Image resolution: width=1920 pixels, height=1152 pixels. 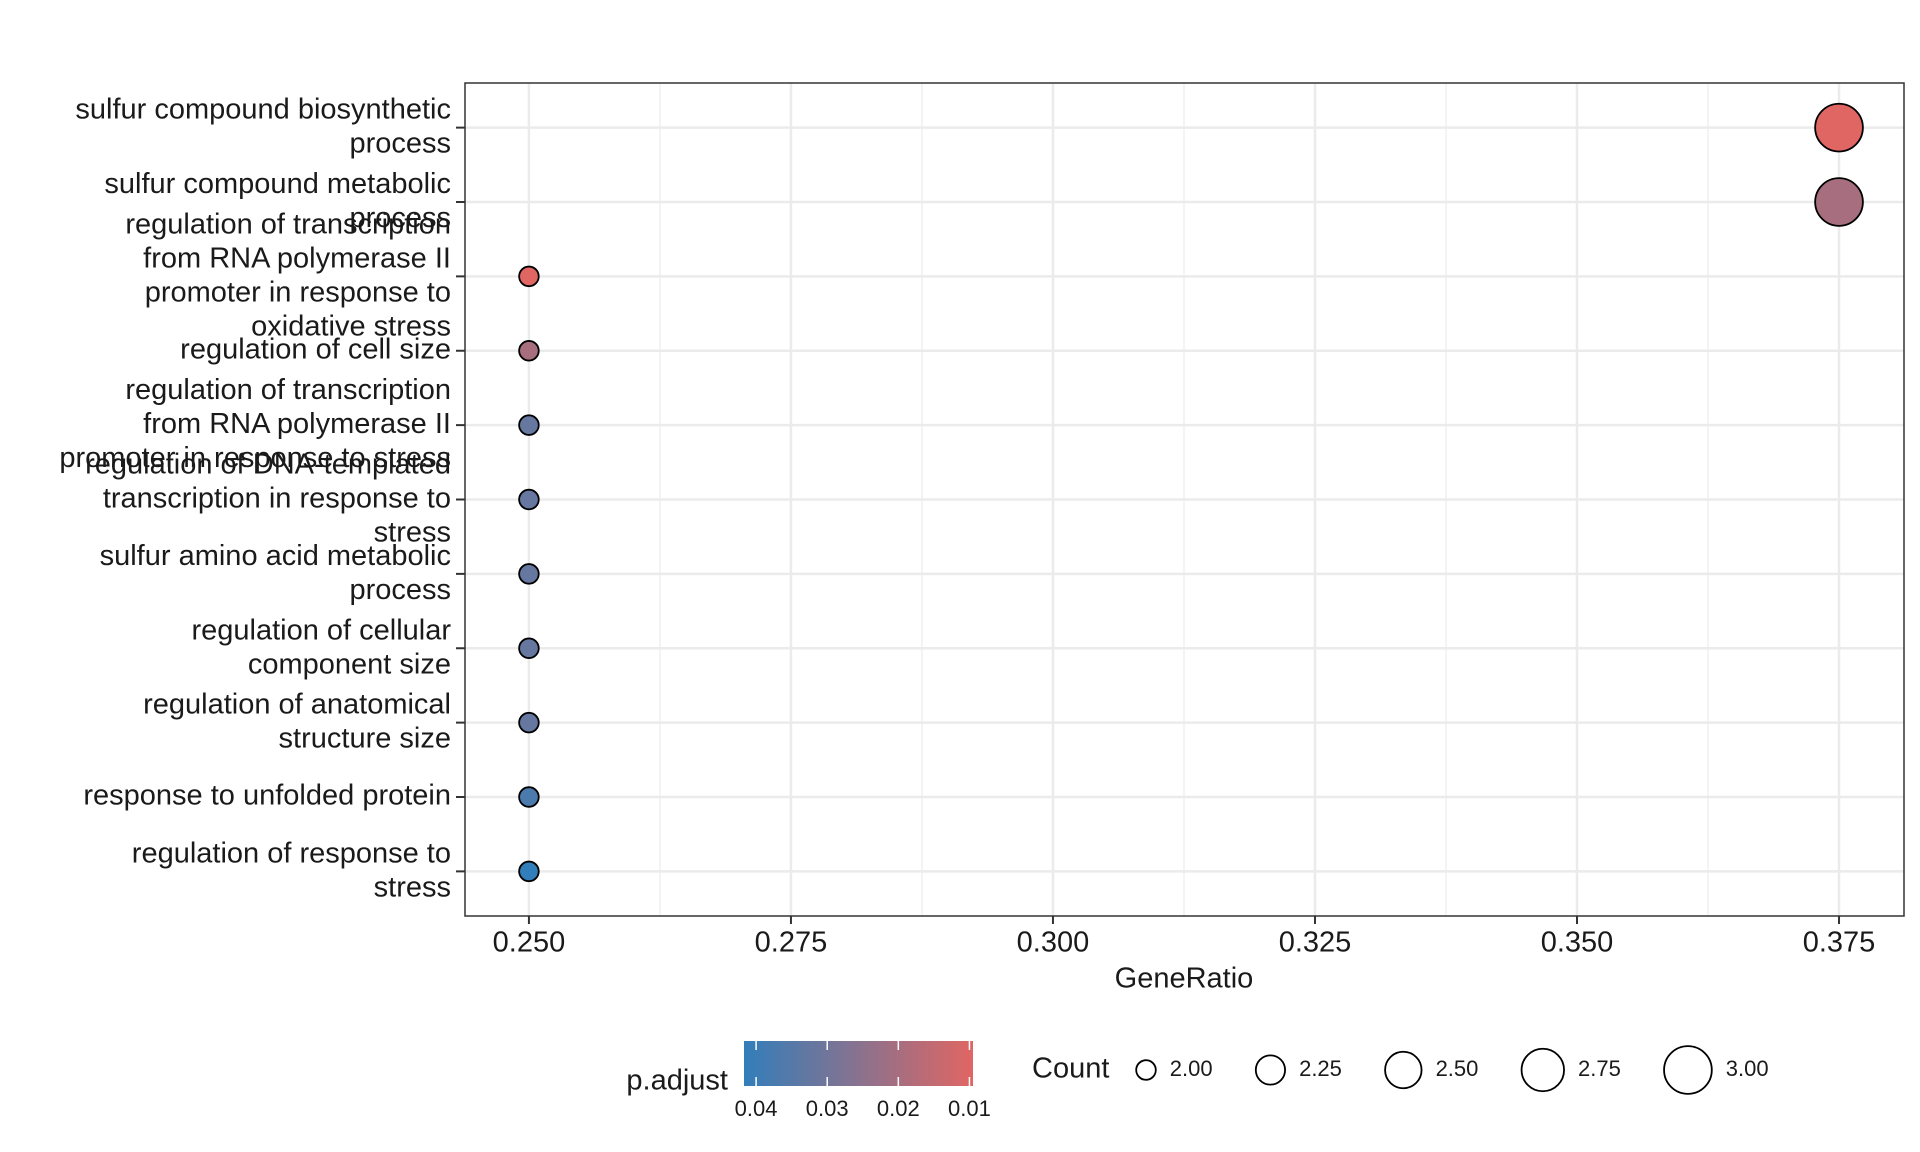 I want to click on y-tick-label: regulation of response to stress, so click(x=291, y=870).